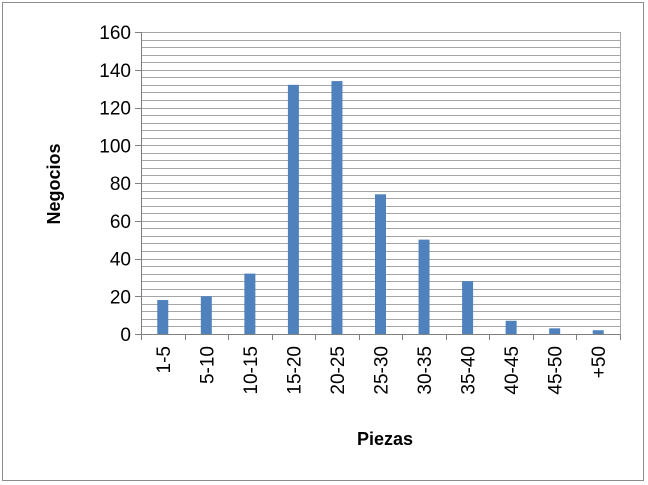 The width and height of the screenshot is (648, 485). I want to click on y-tick-label: 40, so click(120, 260).